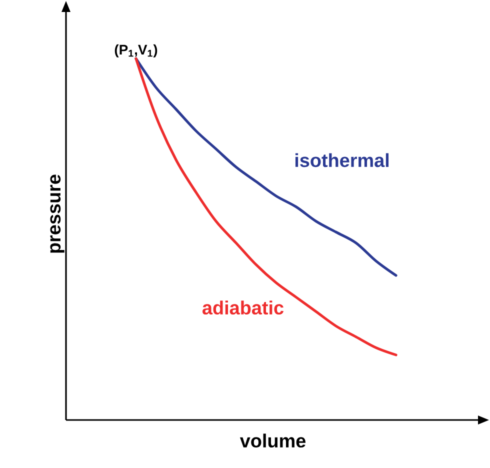  Describe the element at coordinates (342, 160) in the screenshot. I see `series-label: isothermal` at that location.